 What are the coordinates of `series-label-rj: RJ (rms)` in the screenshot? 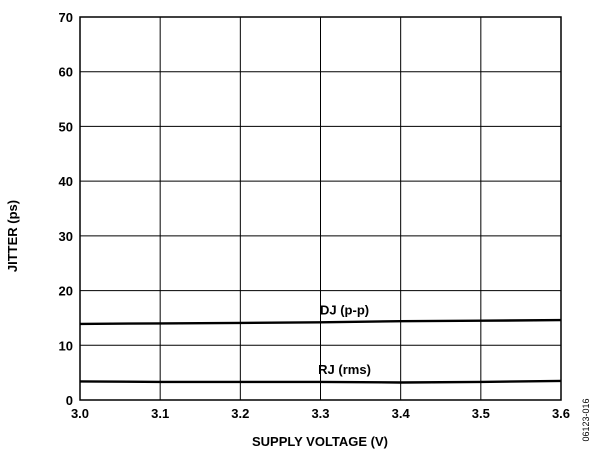 It's located at (344, 369).